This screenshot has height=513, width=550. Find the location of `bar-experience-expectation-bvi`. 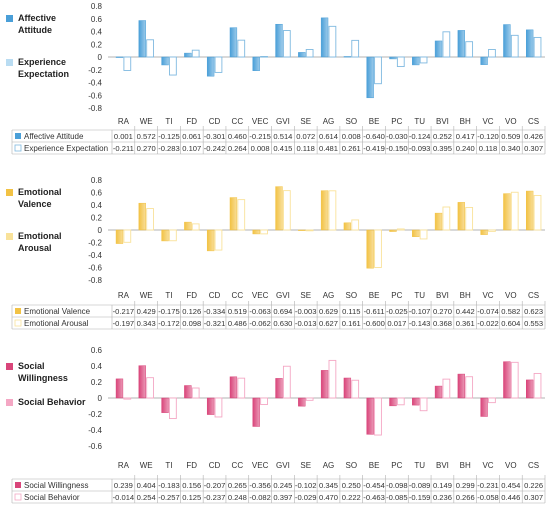

bar-experience-expectation-bvi is located at coordinates (446, 44).